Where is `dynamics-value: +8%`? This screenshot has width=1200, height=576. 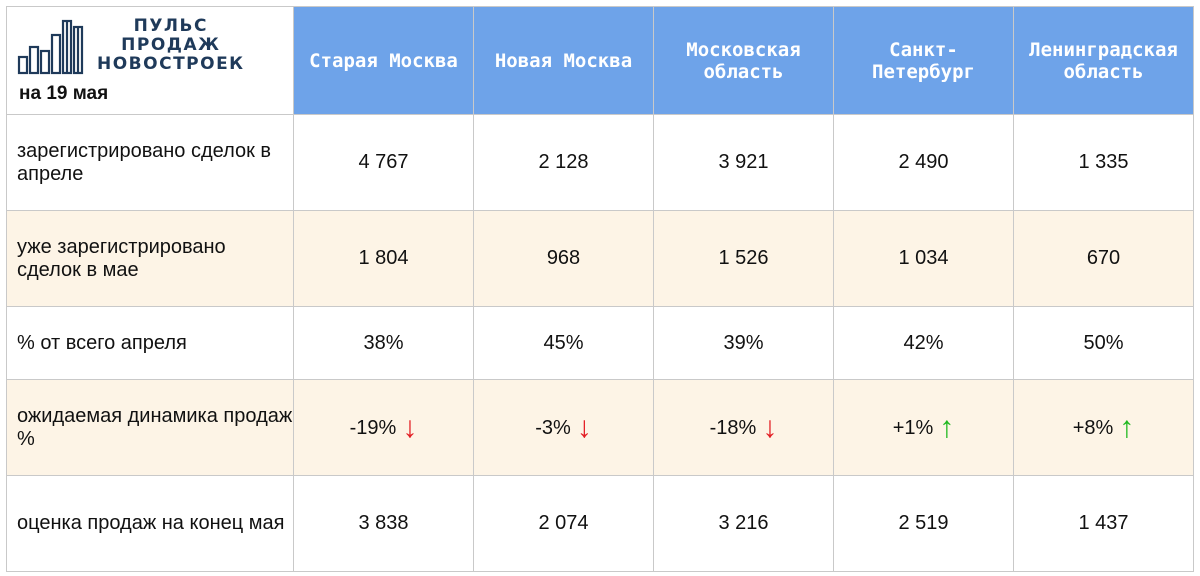
dynamics-value: +8% is located at coordinates (1093, 427).